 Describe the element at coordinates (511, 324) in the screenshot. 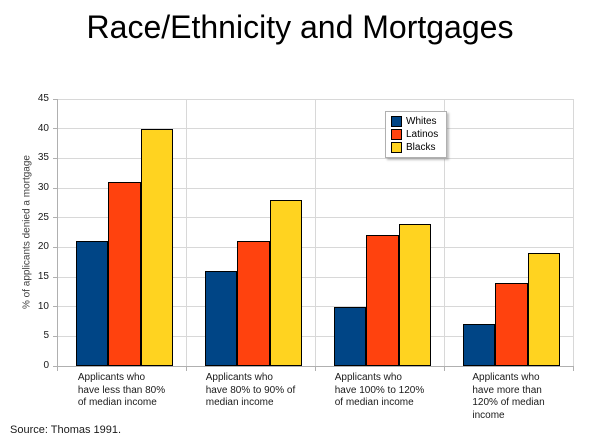

I see `bar-latinos-group4` at that location.